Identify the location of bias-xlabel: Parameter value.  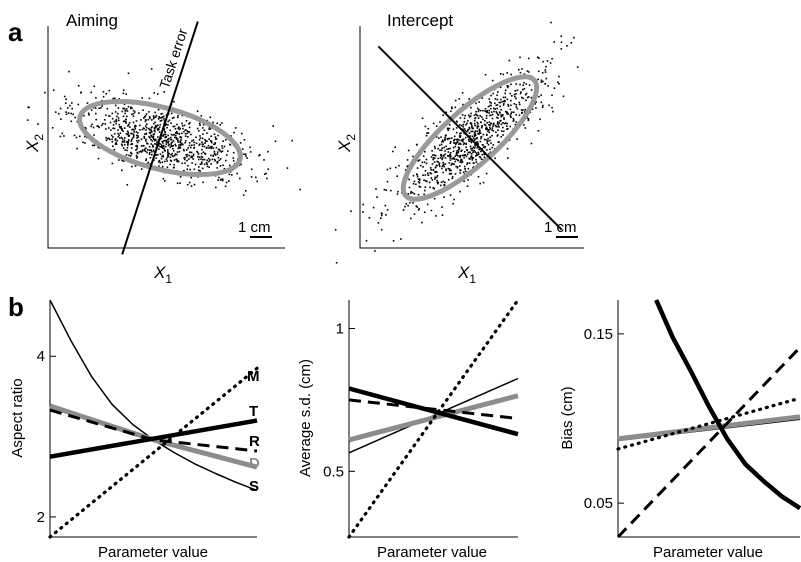
(708, 552).